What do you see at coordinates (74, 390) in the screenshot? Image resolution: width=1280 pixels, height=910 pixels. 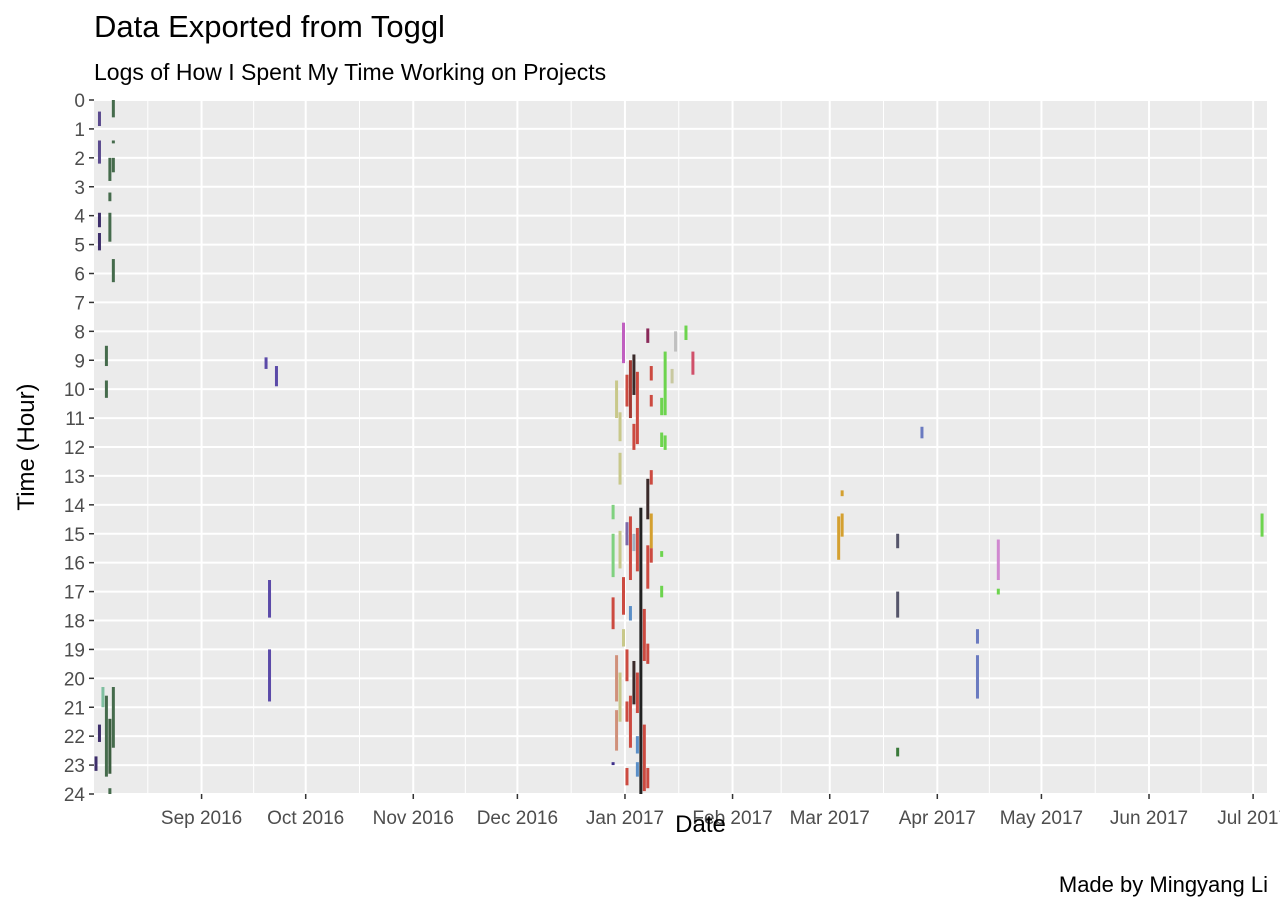 I see `y-tick-label: 10` at bounding box center [74, 390].